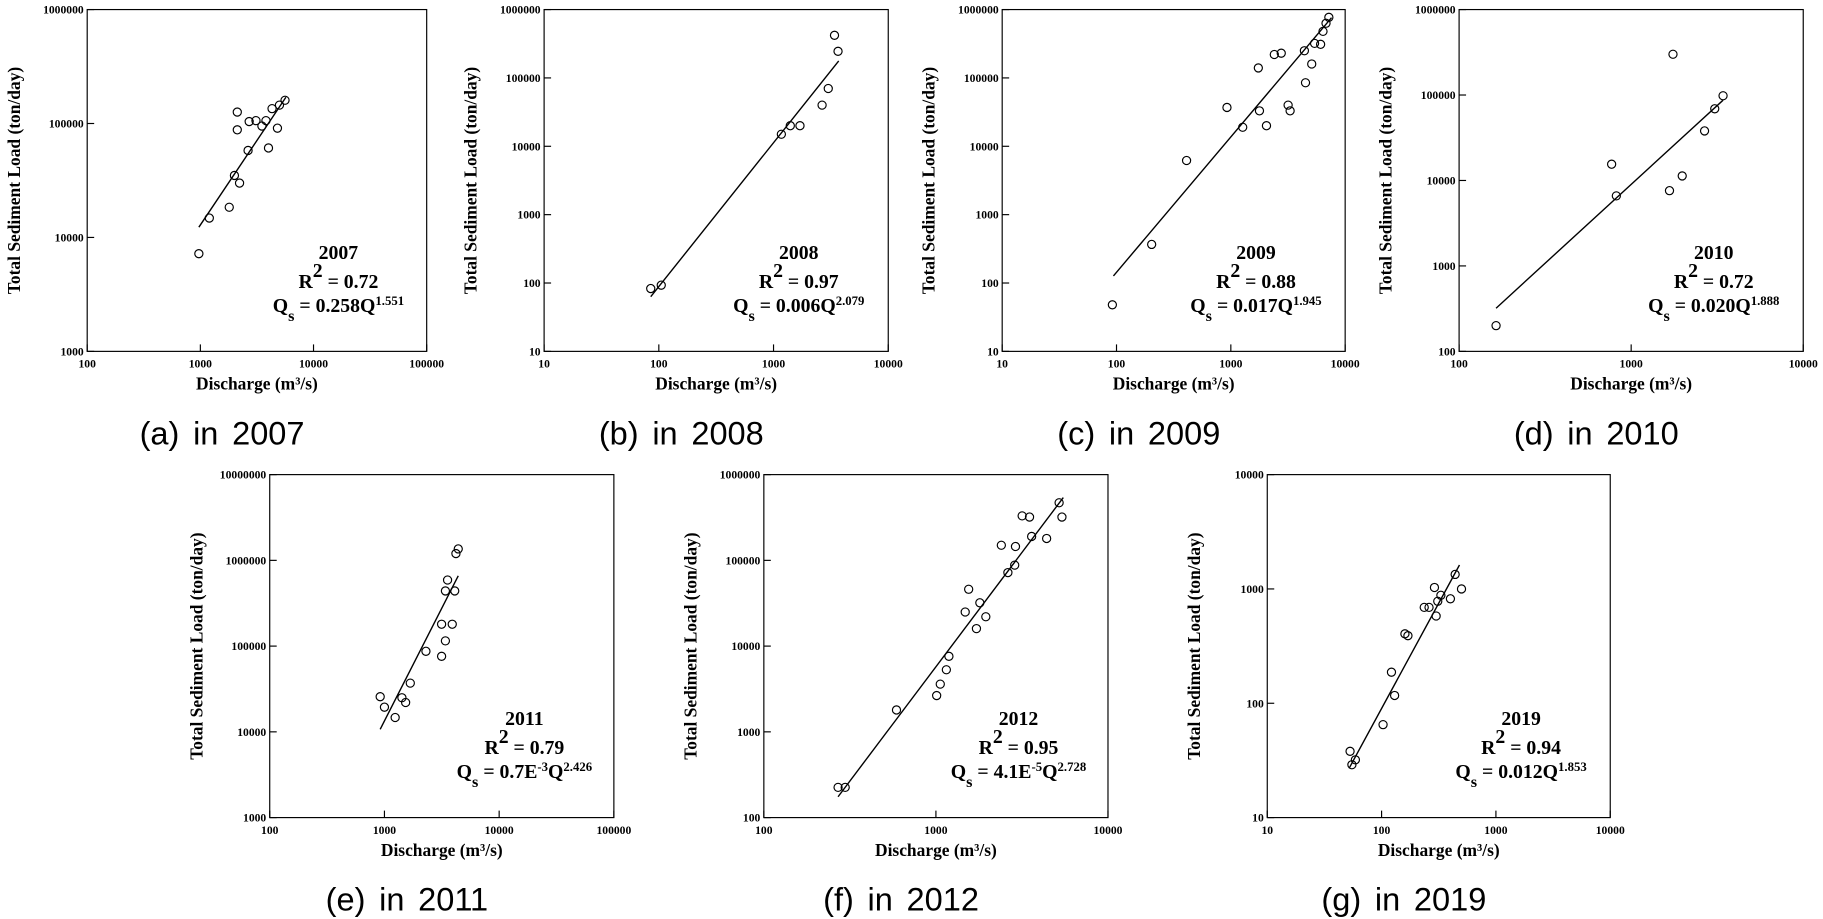 Image resolution: width=1823 pixels, height=919 pixels. I want to click on y-tick-label: 100, so click(1447, 351).